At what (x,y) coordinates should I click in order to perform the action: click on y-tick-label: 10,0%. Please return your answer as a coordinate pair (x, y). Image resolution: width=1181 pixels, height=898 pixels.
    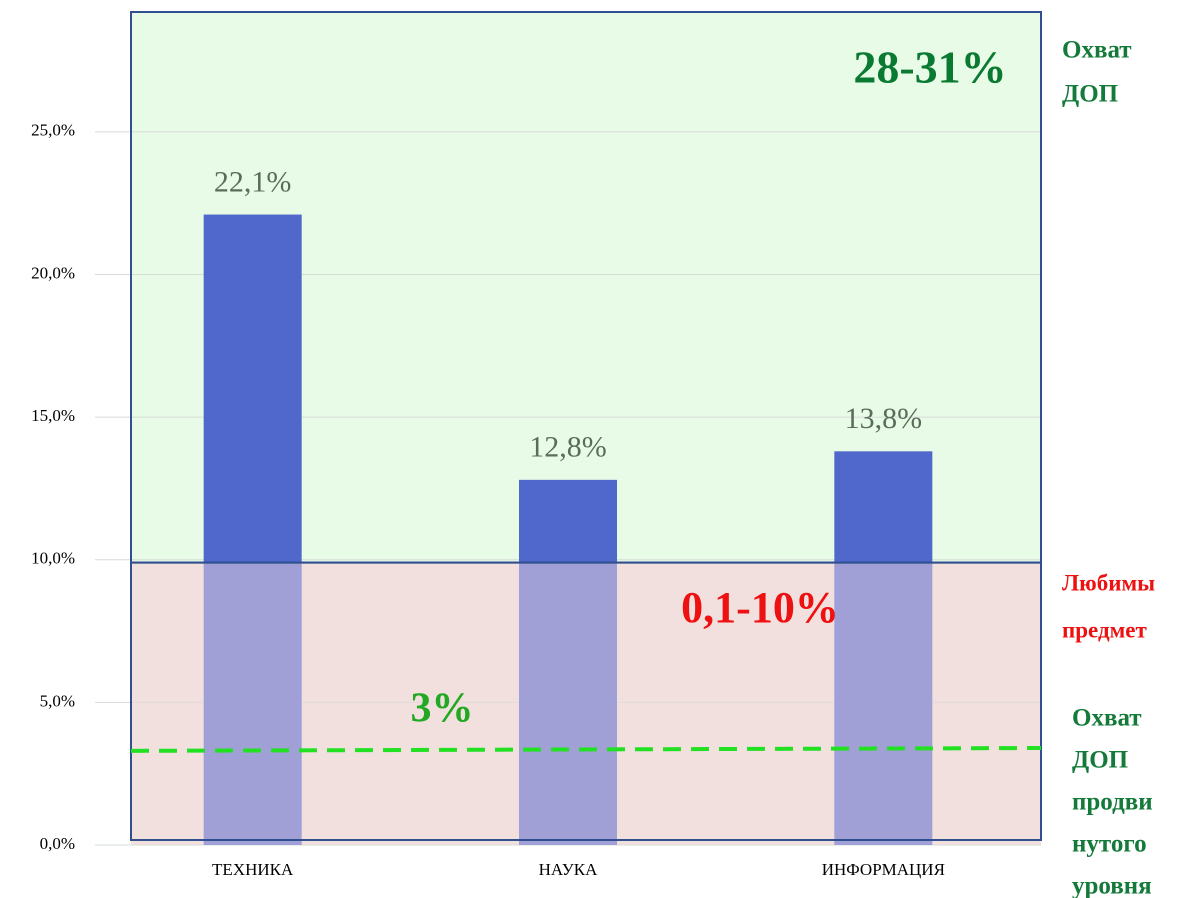
    Looking at the image, I should click on (53, 558).